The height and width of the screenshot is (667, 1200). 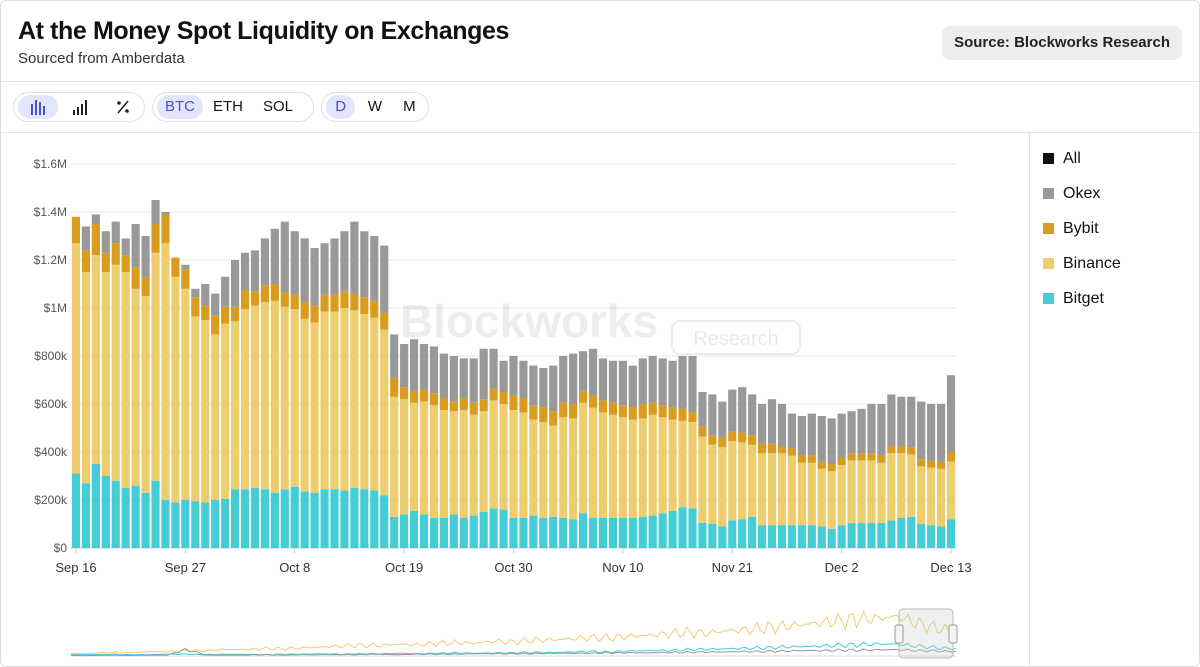 What do you see at coordinates (375, 106) in the screenshot?
I see `interval-w-button: W` at bounding box center [375, 106].